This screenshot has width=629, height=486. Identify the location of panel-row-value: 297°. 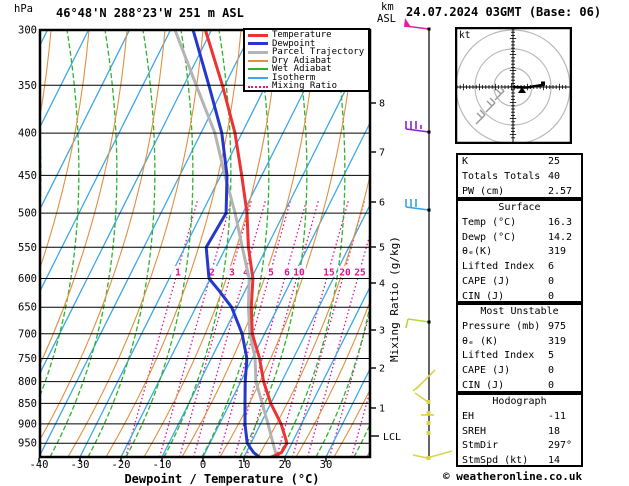
(560, 446).